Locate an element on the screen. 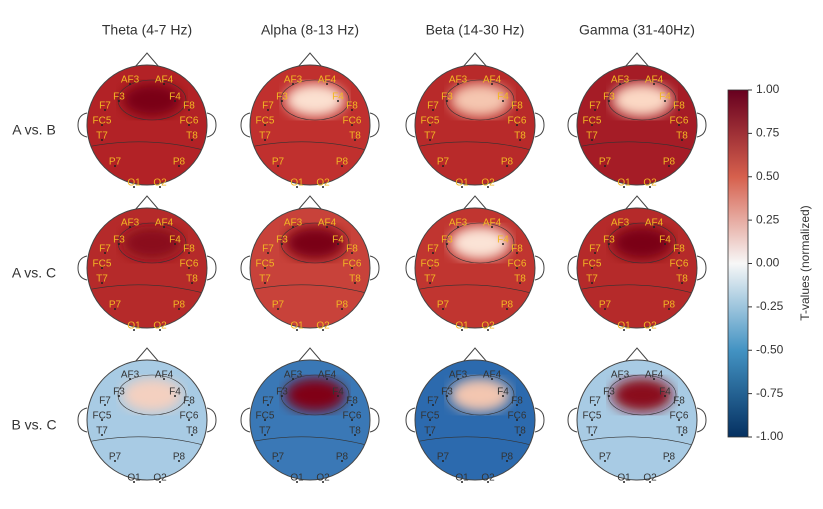 This screenshot has width=823, height=509. electrode-label: T8 is located at coordinates (682, 431).